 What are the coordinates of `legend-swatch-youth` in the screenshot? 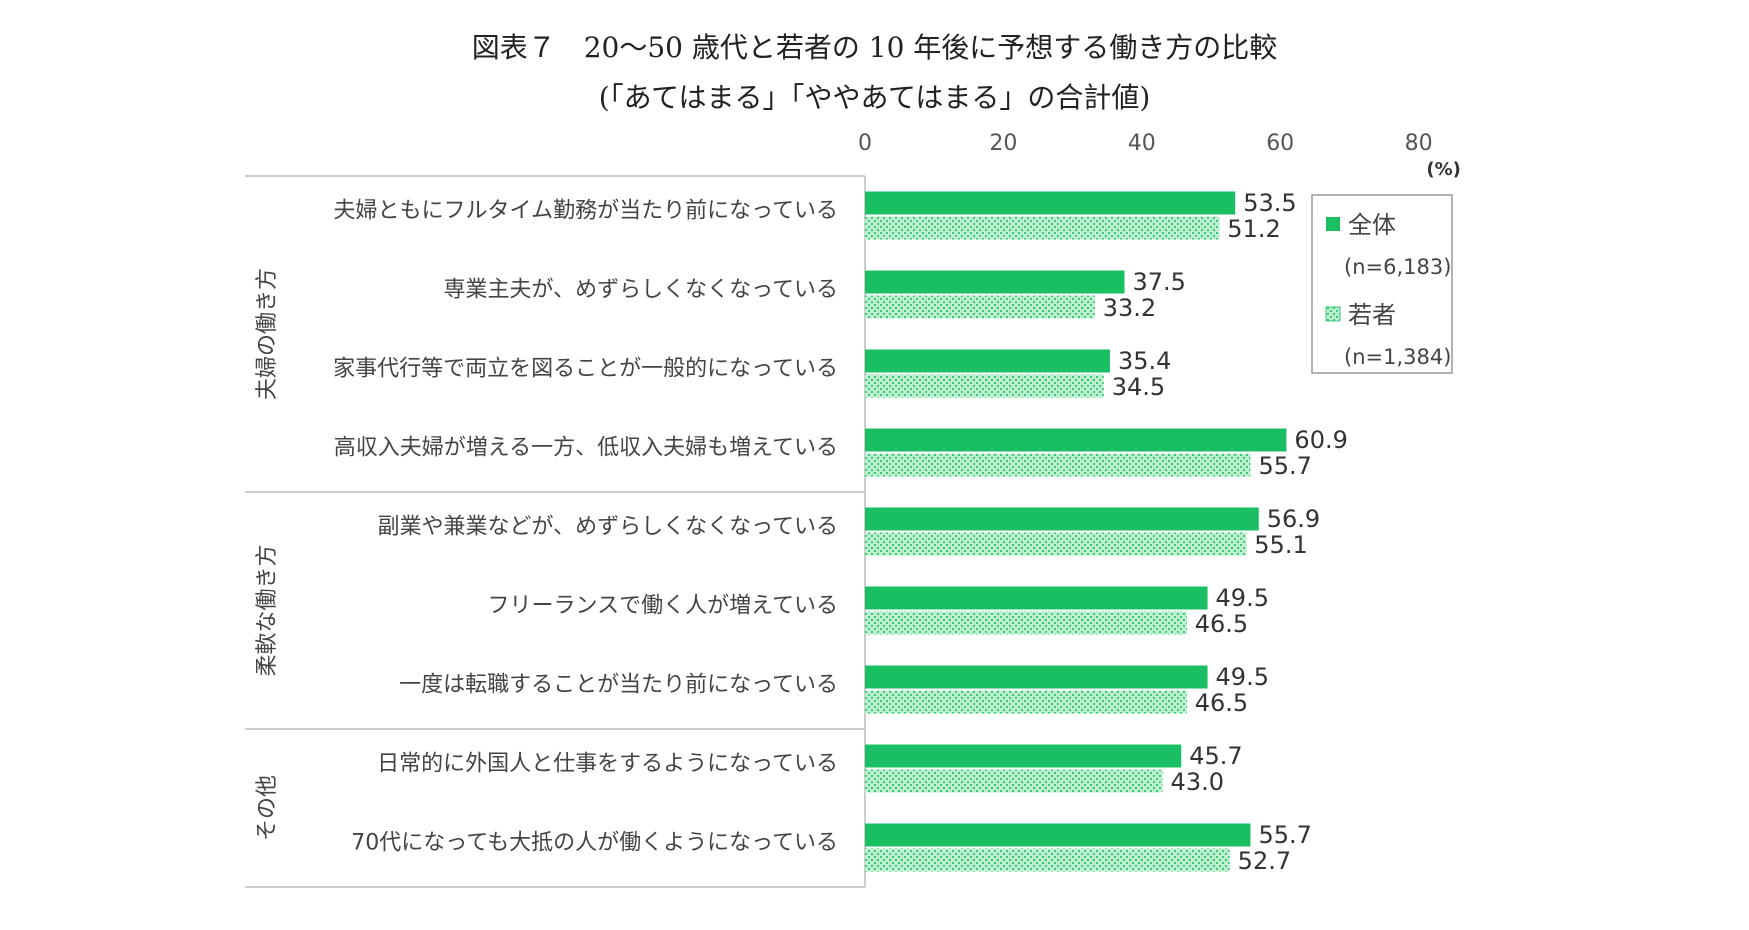 It's located at (1333, 314).